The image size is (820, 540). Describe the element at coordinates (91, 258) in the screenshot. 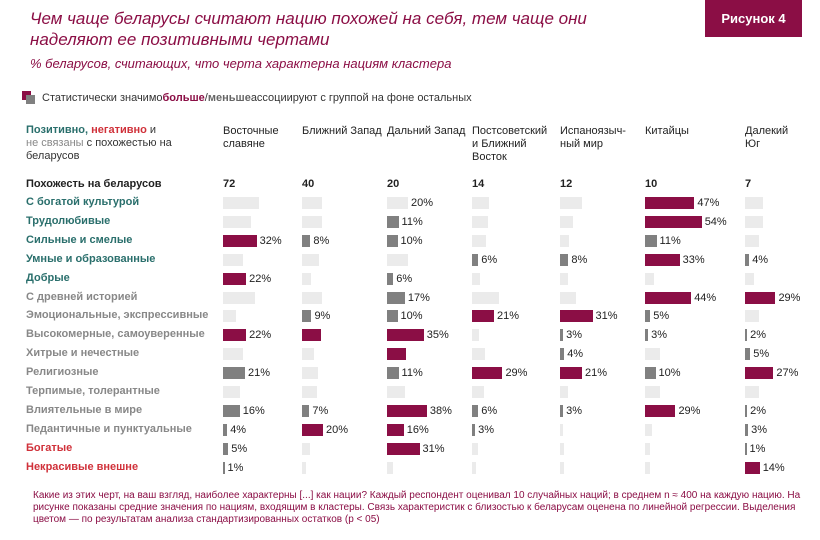

I see `trait-label: Умные и образованные` at that location.